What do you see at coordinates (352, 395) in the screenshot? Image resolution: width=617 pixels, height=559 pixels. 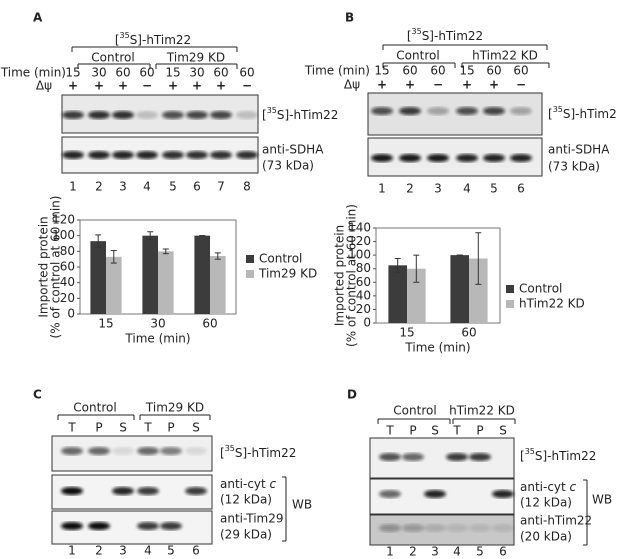 I see `panel-letter: D` at bounding box center [352, 395].